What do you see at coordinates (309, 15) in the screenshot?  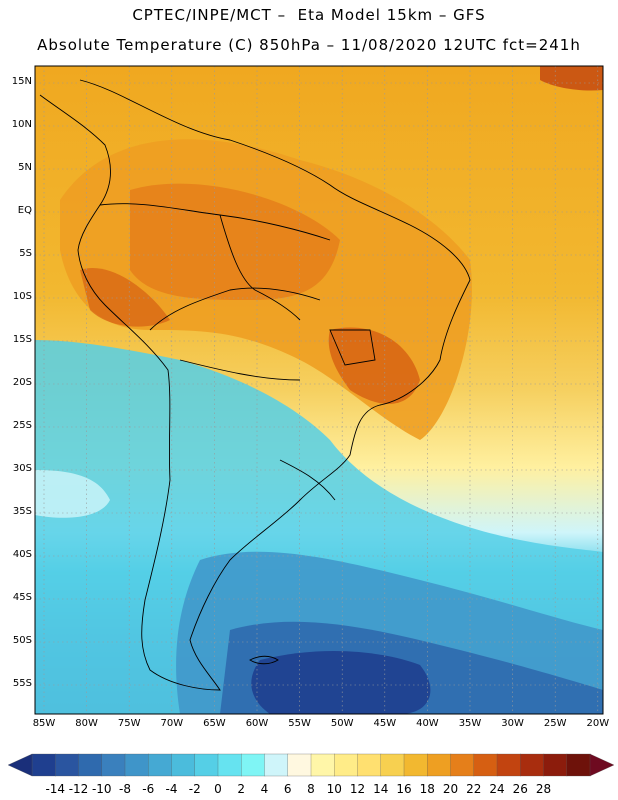 I see `chart-title: CPTEC/INPE/MCT – Eta Model 15km – GFS` at bounding box center [309, 15].